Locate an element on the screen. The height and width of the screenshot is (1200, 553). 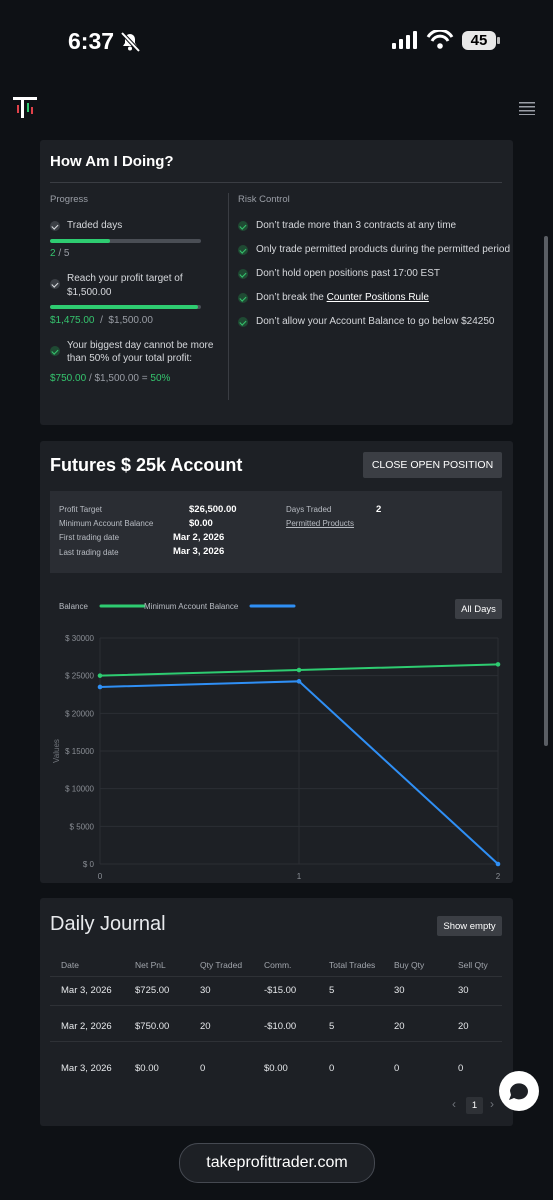
info-label: Minimum Account Balance is located at coordinates (106, 523).